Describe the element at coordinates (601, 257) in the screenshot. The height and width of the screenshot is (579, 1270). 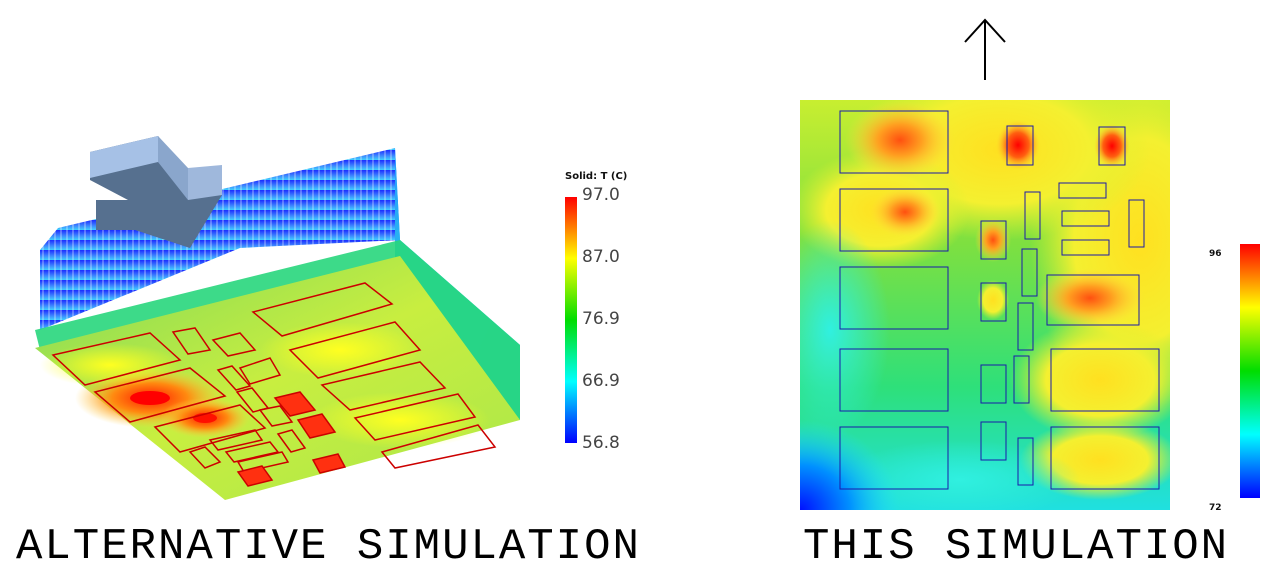
I see `legend-tick: 87.0` at that location.